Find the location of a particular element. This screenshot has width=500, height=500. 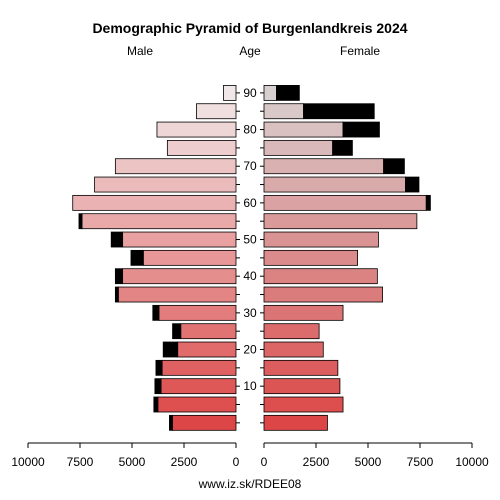

female-bar-90+ is located at coordinates (270, 92).